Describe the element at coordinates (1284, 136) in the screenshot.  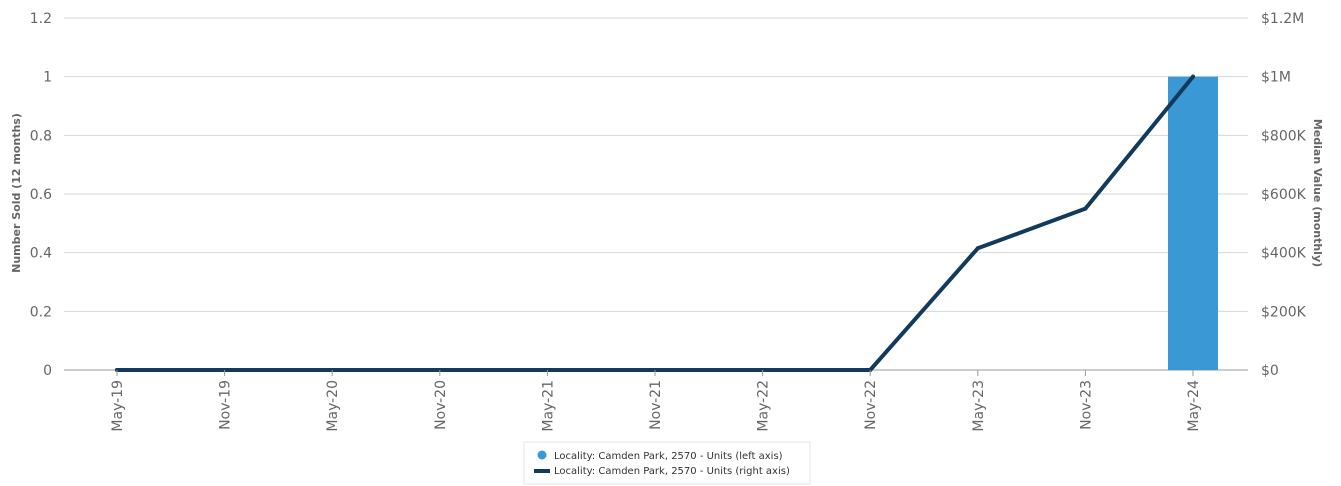
I see `y-right-tick-label: $800K` at that location.